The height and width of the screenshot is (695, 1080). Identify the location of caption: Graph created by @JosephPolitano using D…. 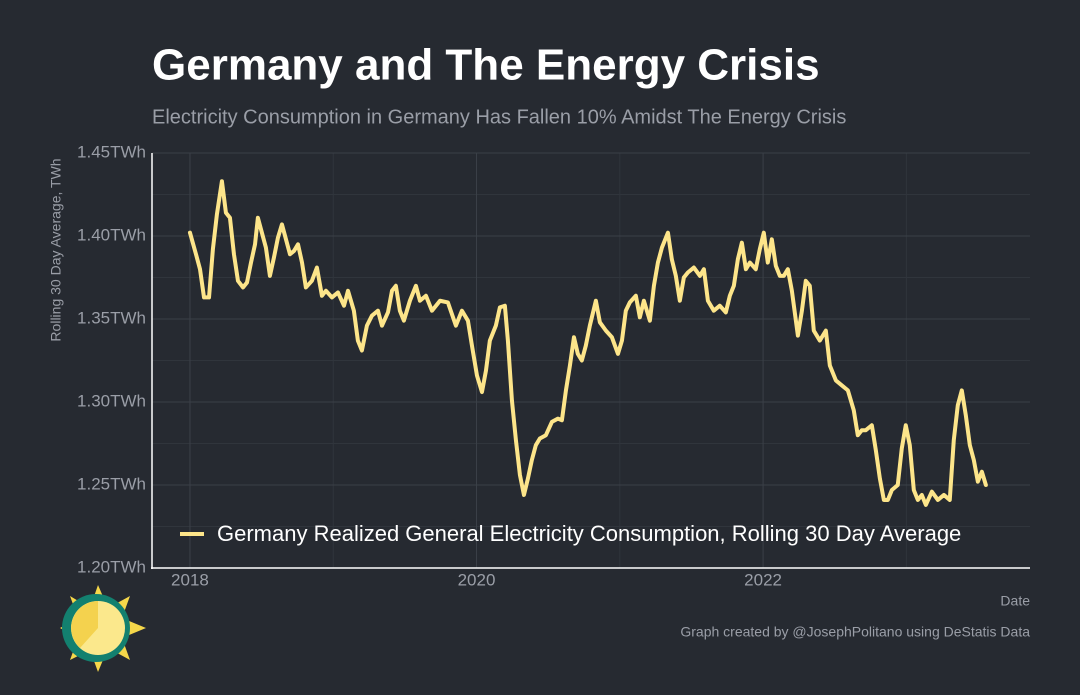
(855, 632).